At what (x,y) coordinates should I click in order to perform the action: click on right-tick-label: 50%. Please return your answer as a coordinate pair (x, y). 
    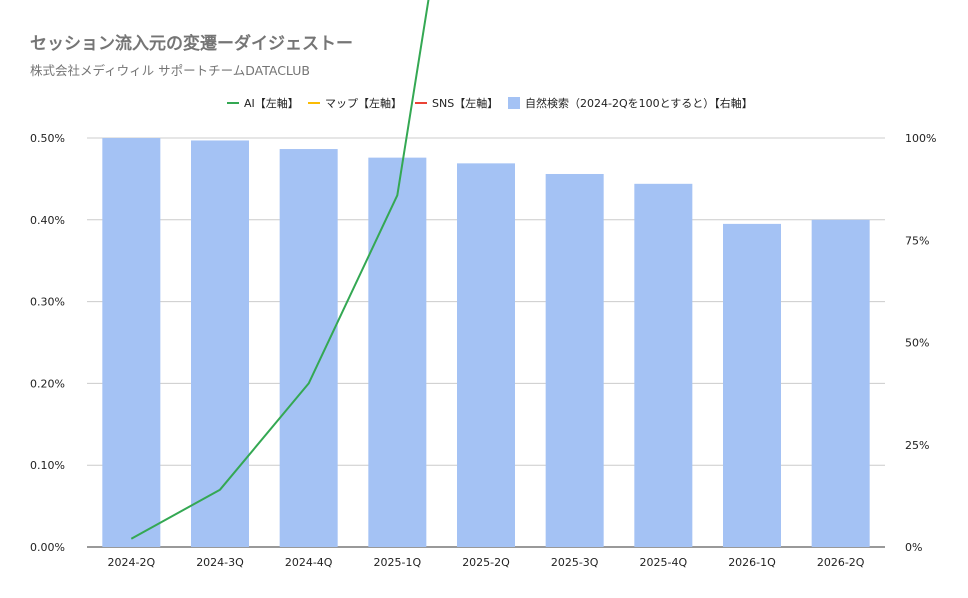
    Looking at the image, I should click on (917, 343).